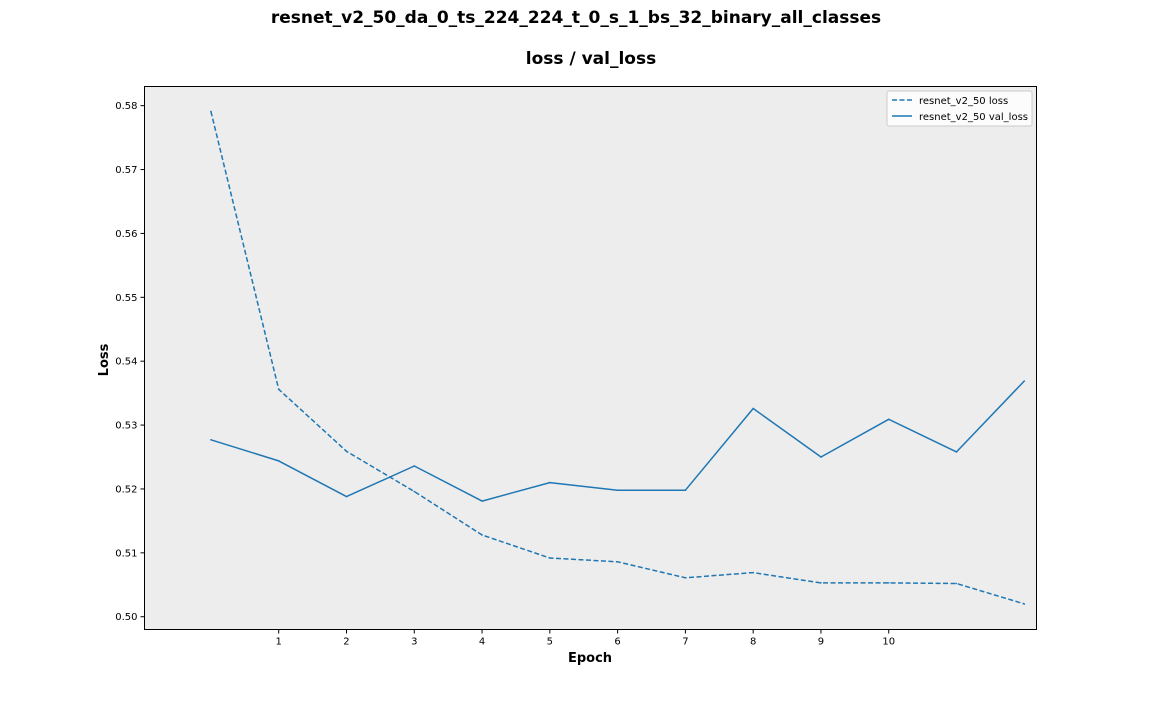 This screenshot has height=720, width=1152. I want to click on y-tick-label: 0.55, so click(126, 298).